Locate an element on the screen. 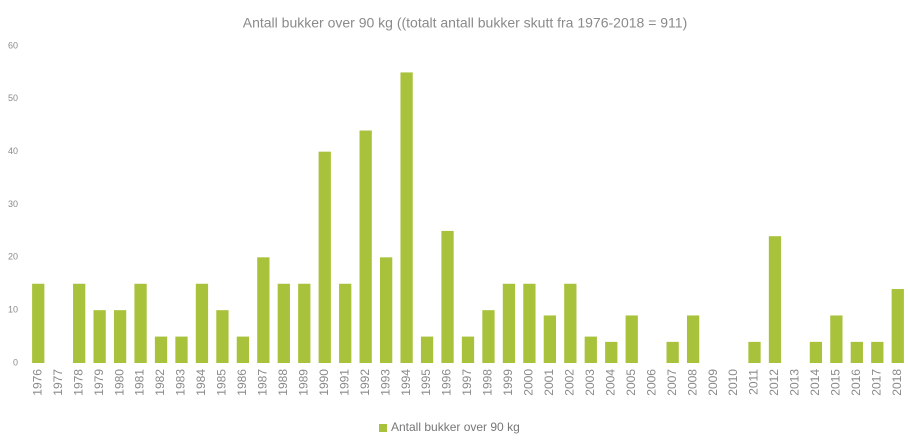  x-tick-label: 1985 is located at coordinates (222, 382).